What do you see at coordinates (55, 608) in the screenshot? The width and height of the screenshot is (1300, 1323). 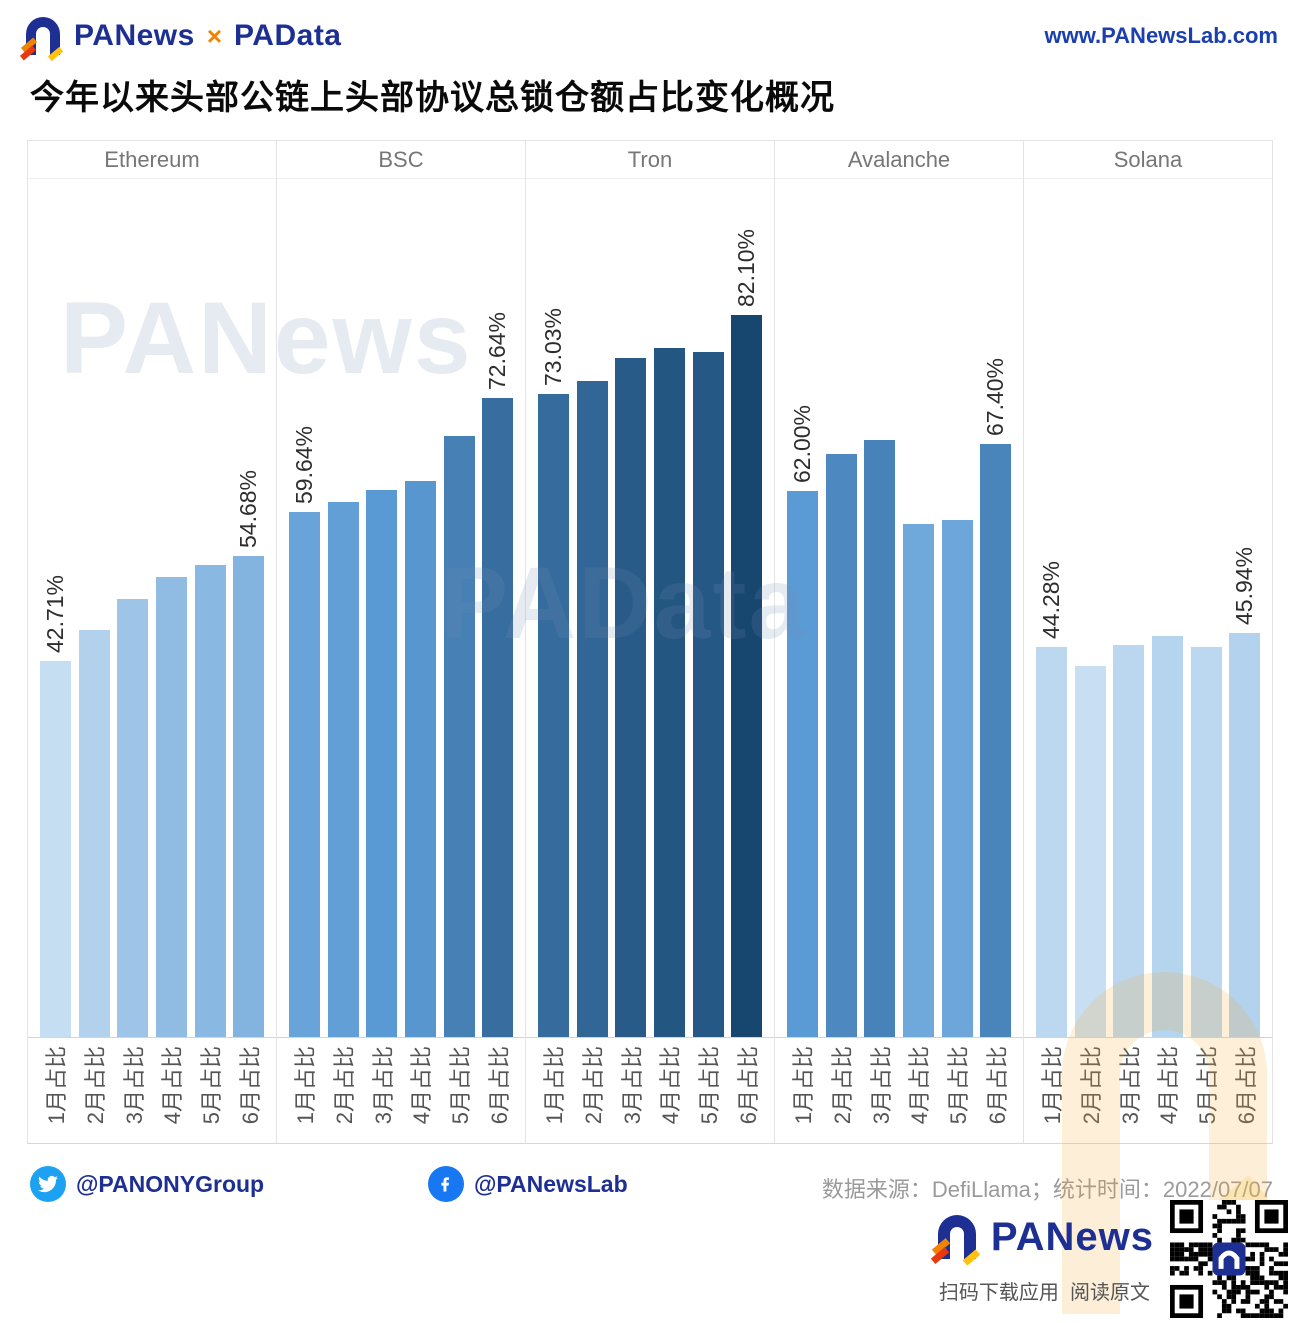 I see `bar-cell: 42.71%` at bounding box center [55, 608].